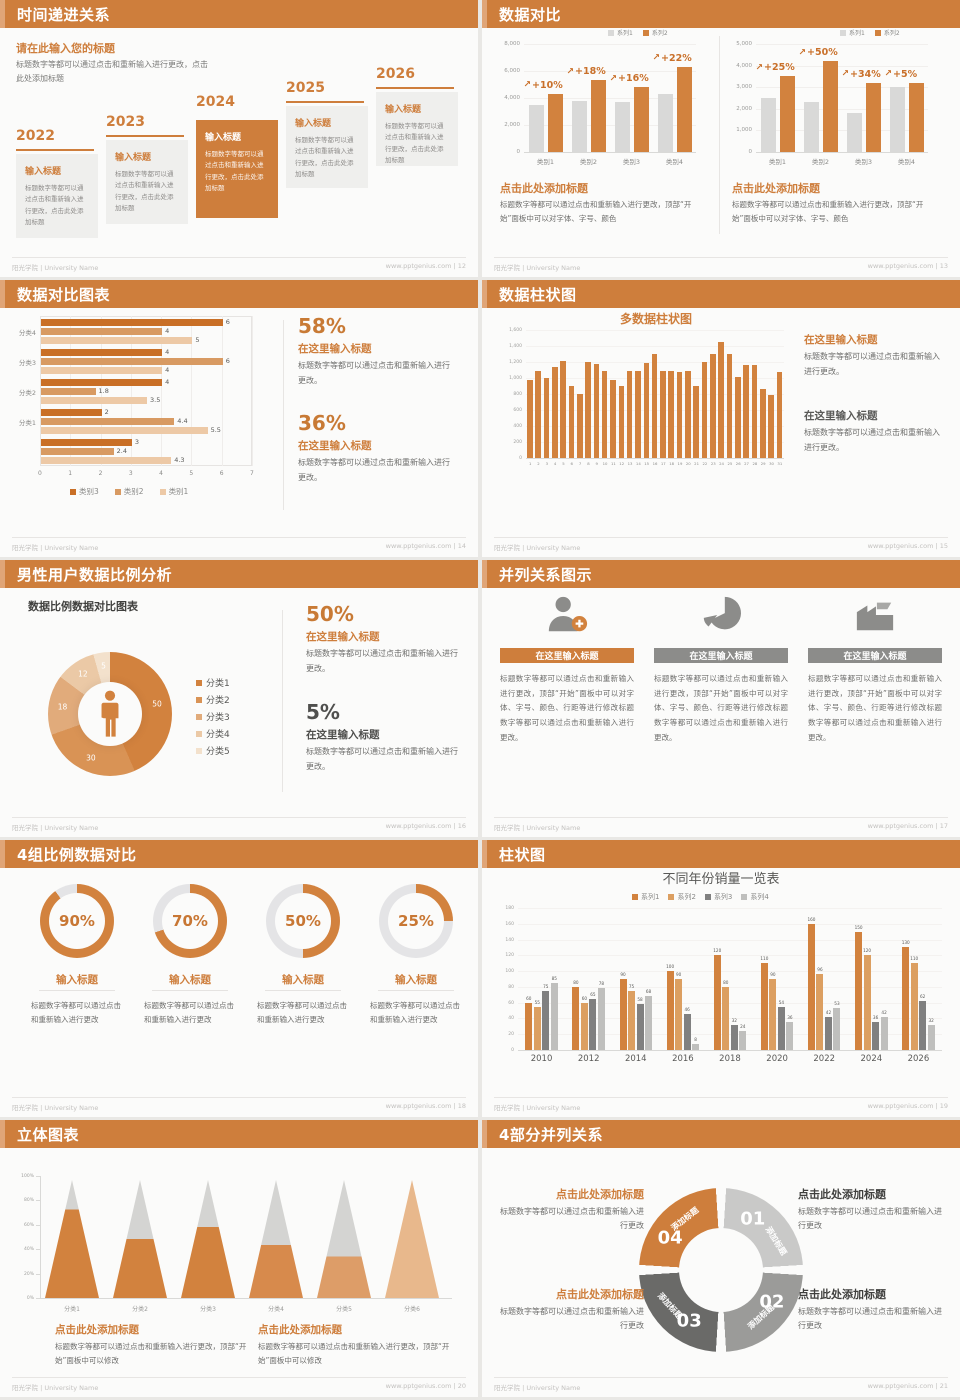 The width and height of the screenshot is (960, 1400). Describe the element at coordinates (688, 463) in the screenshot. I see `x-tick-label: 20` at that location.